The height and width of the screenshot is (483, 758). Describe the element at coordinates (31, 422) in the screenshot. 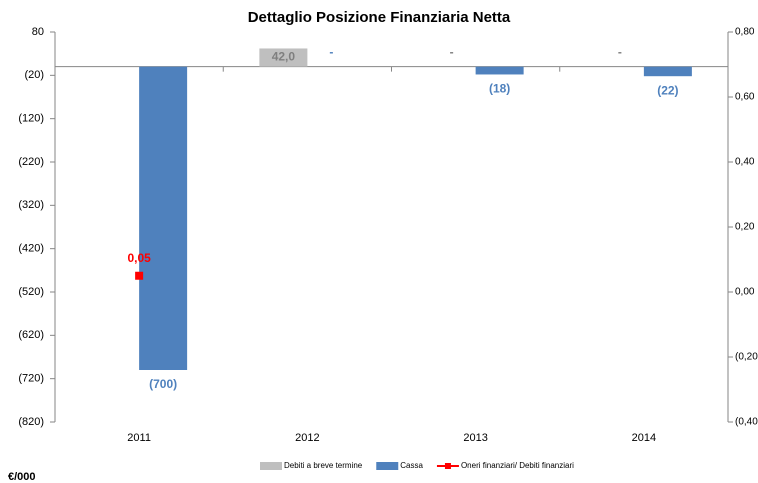

I see `y-tick-label: (820)` at that location.